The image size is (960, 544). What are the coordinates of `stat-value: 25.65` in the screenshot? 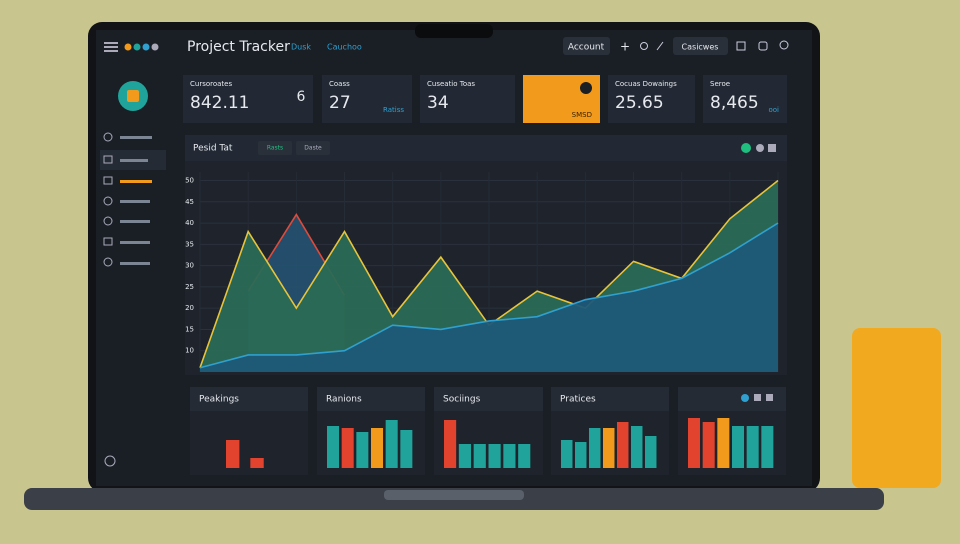 It's located at (639, 103).